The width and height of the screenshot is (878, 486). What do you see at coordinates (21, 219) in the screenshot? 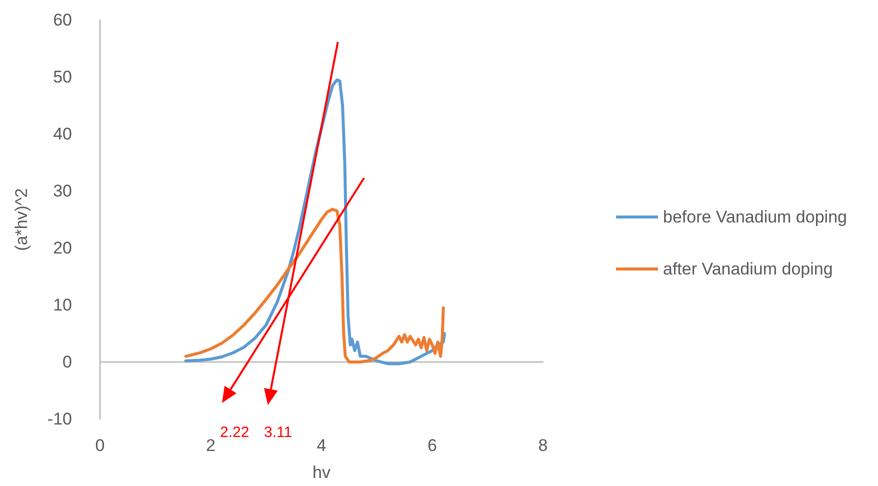
I see `y-axis-title: (a*hv)^2` at bounding box center [21, 219].